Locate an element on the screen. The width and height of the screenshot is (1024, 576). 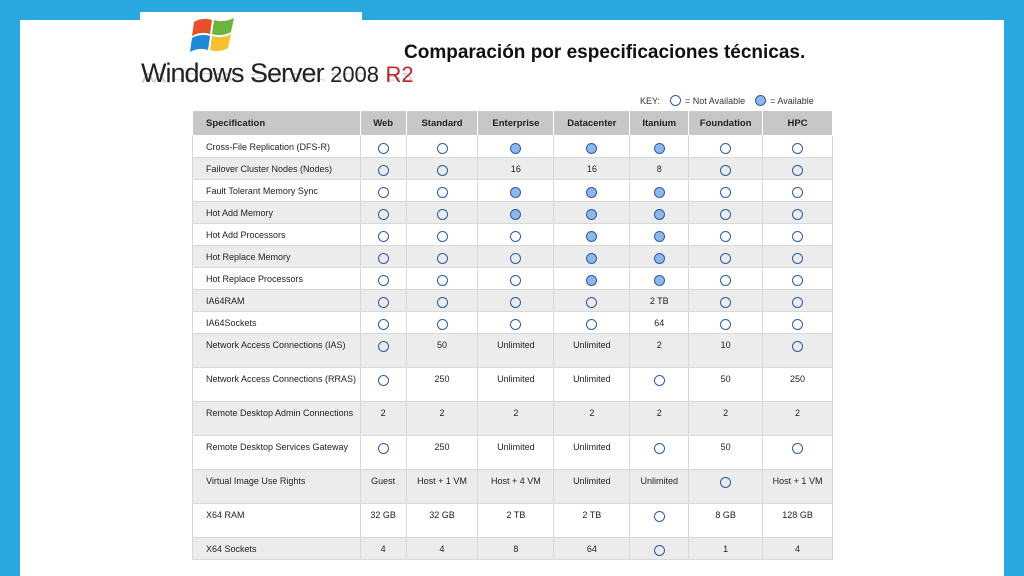
logo-reflection: Windows Server 2008 R2 is located at coordinates (277, 77).